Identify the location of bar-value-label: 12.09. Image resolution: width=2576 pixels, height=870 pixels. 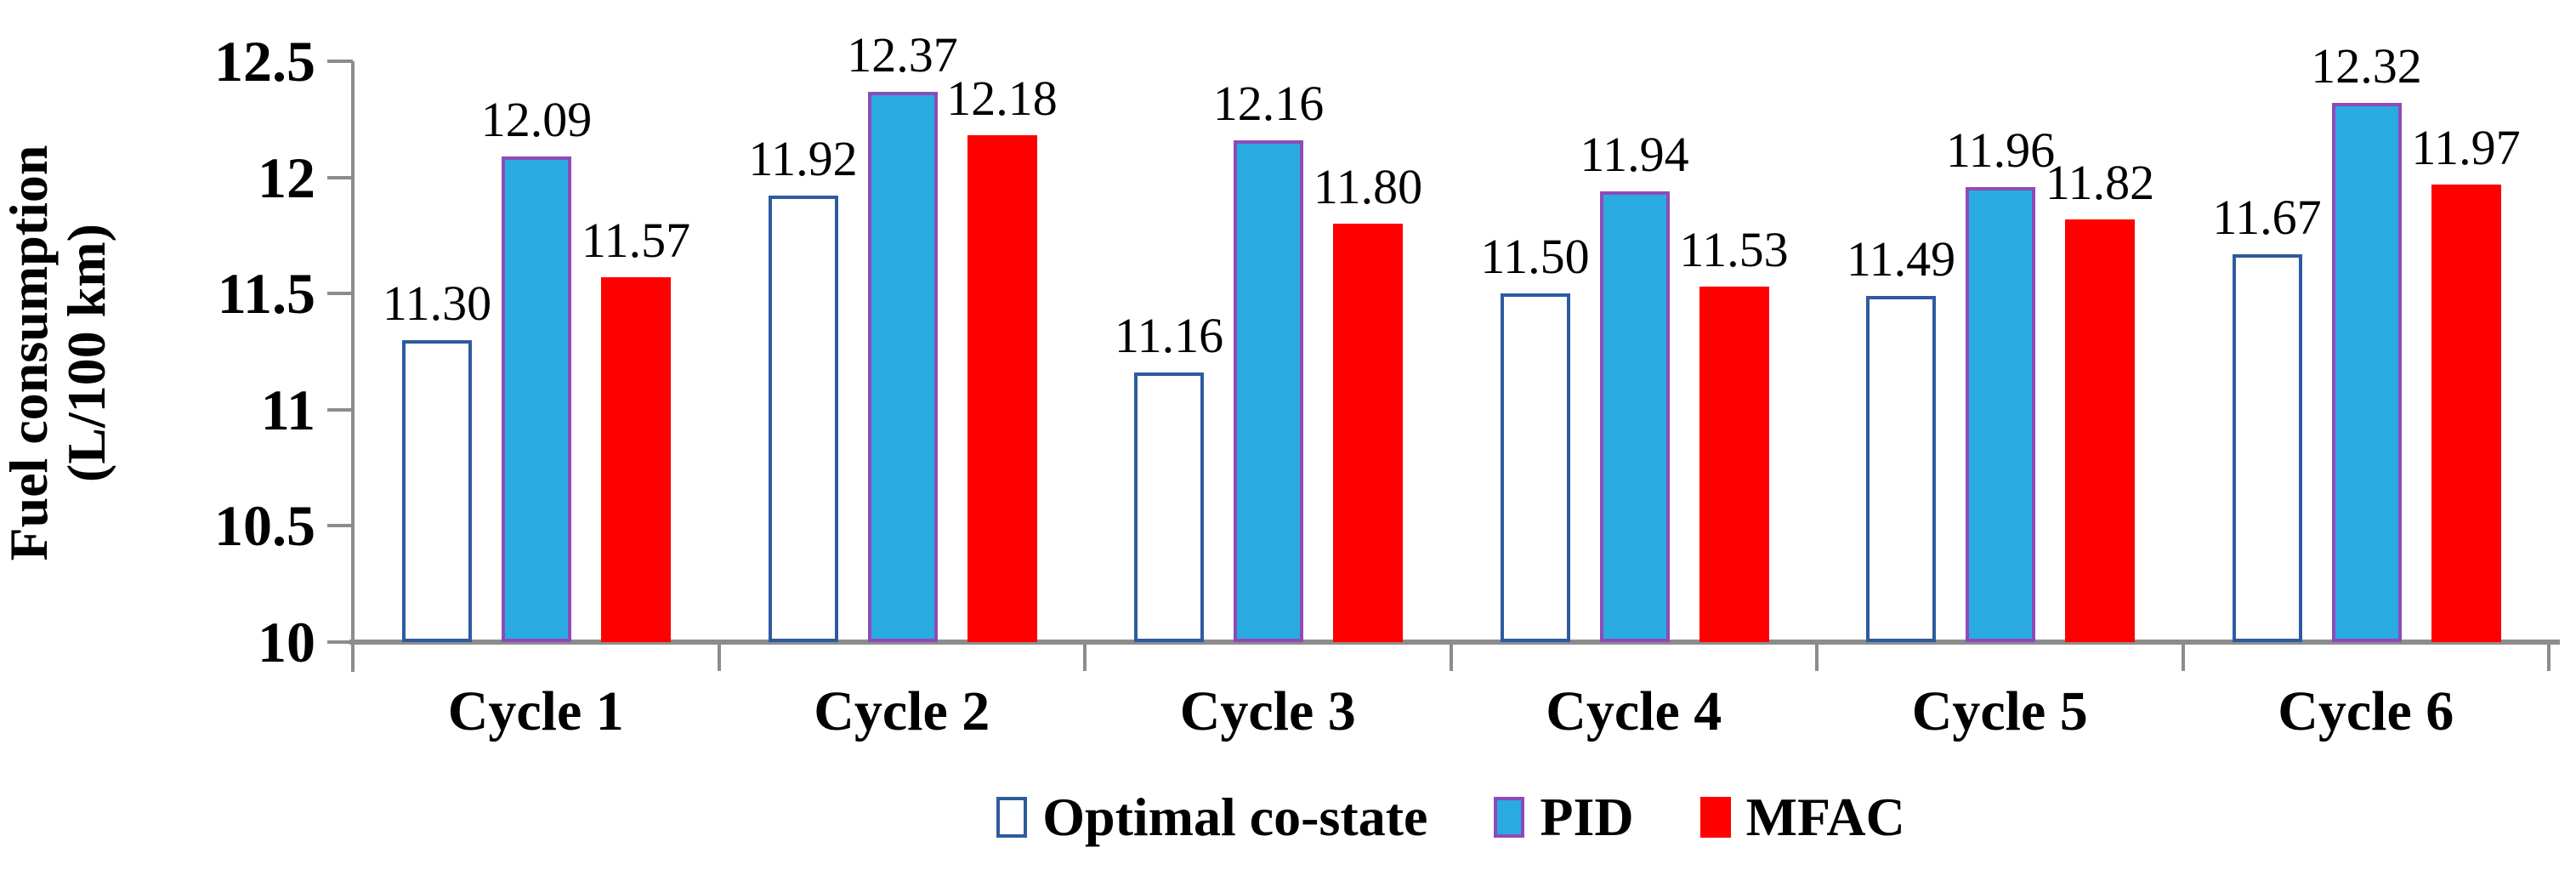
(537, 119).